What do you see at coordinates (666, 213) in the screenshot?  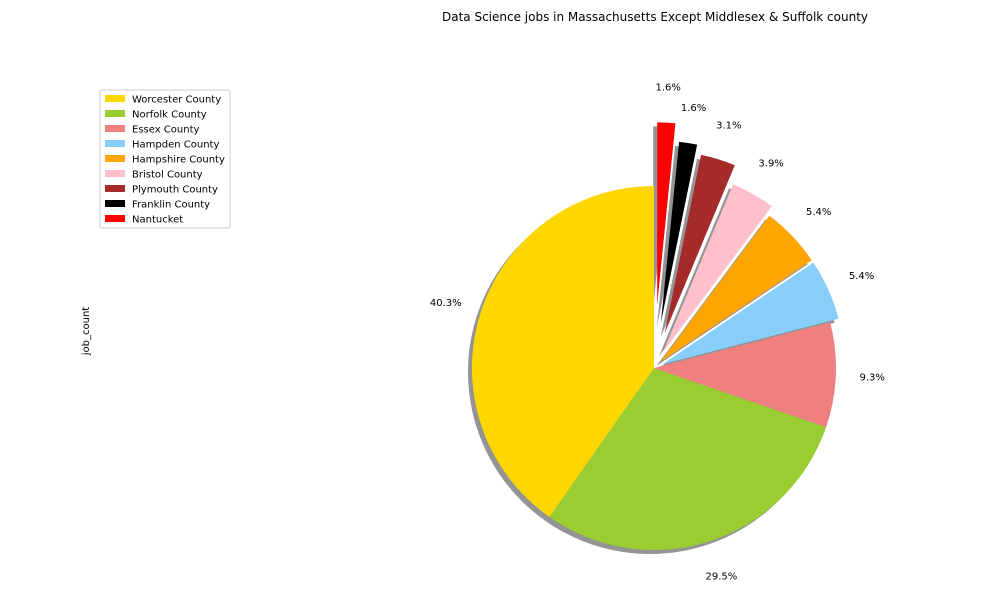 I see `slice-nantucket` at bounding box center [666, 213].